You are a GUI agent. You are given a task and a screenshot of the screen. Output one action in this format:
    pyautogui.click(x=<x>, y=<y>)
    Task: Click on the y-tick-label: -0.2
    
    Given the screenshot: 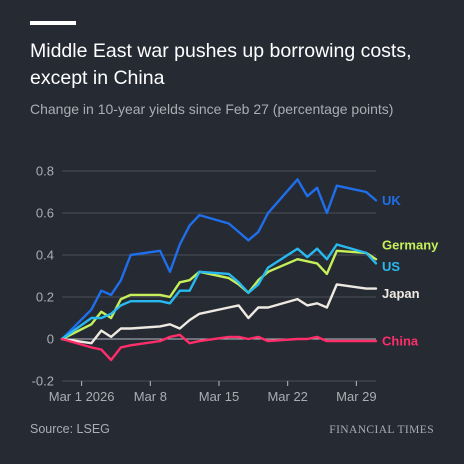 What is the action you would take?
    pyautogui.click(x=43, y=381)
    